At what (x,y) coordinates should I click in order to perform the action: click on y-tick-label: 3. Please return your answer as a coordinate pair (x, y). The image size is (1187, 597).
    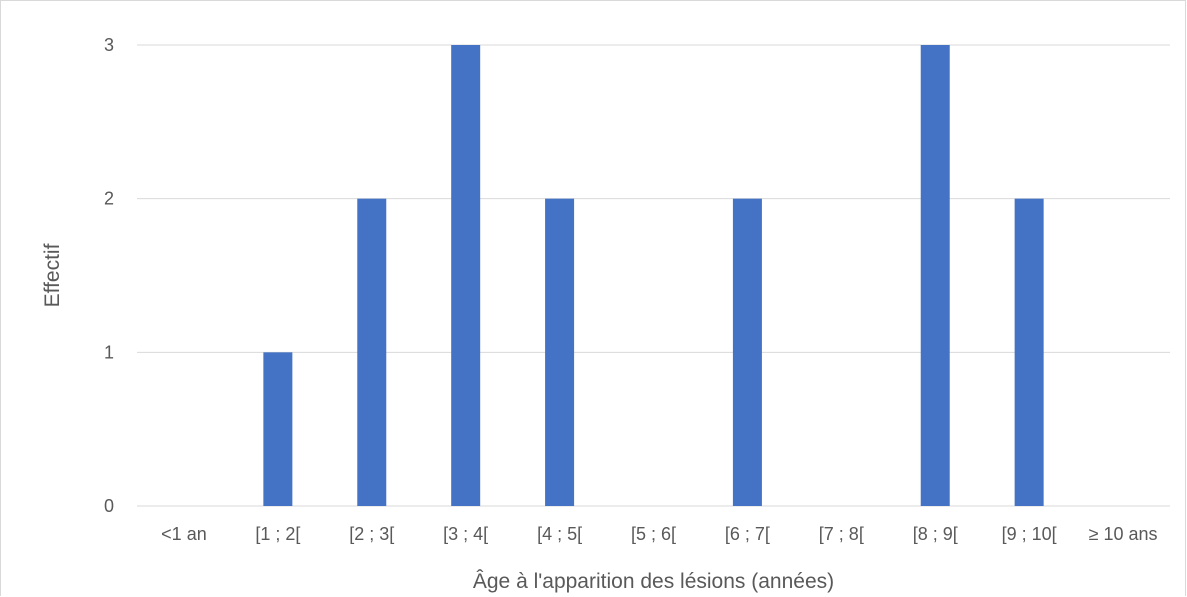
    Looking at the image, I should click on (109, 45).